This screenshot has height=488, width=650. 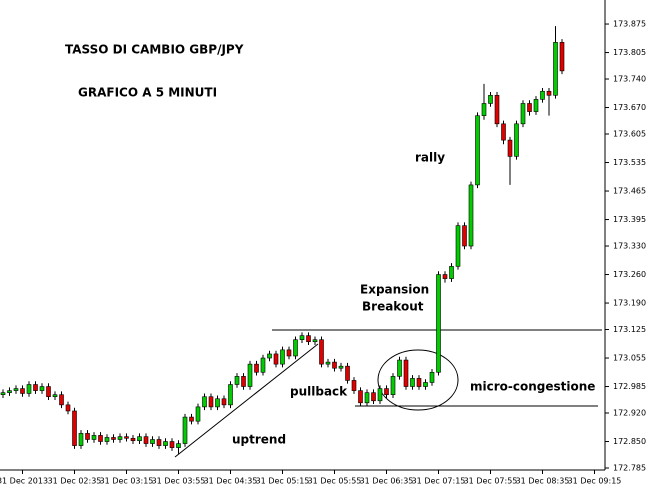 What do you see at coordinates (629, 441) in the screenshot?
I see `y-tick-label: 172.850` at bounding box center [629, 441].